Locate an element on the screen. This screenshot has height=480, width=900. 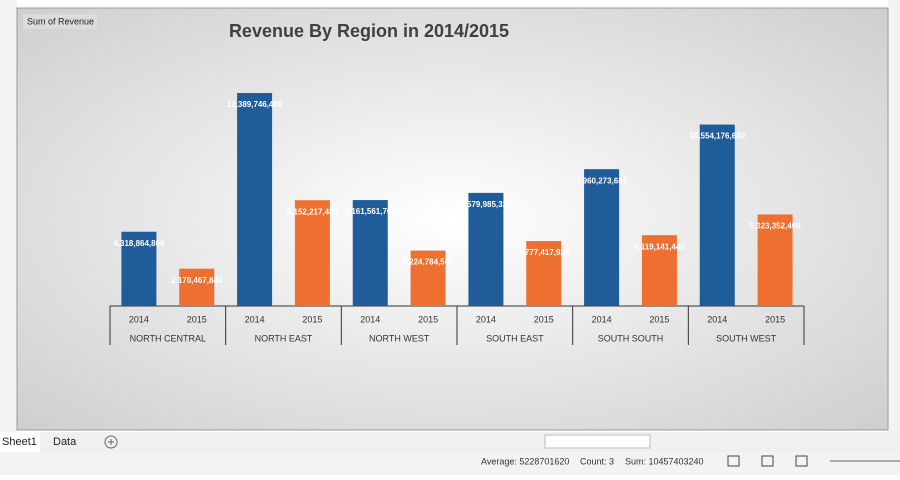
page-layout-view is located at coordinates (767, 461).